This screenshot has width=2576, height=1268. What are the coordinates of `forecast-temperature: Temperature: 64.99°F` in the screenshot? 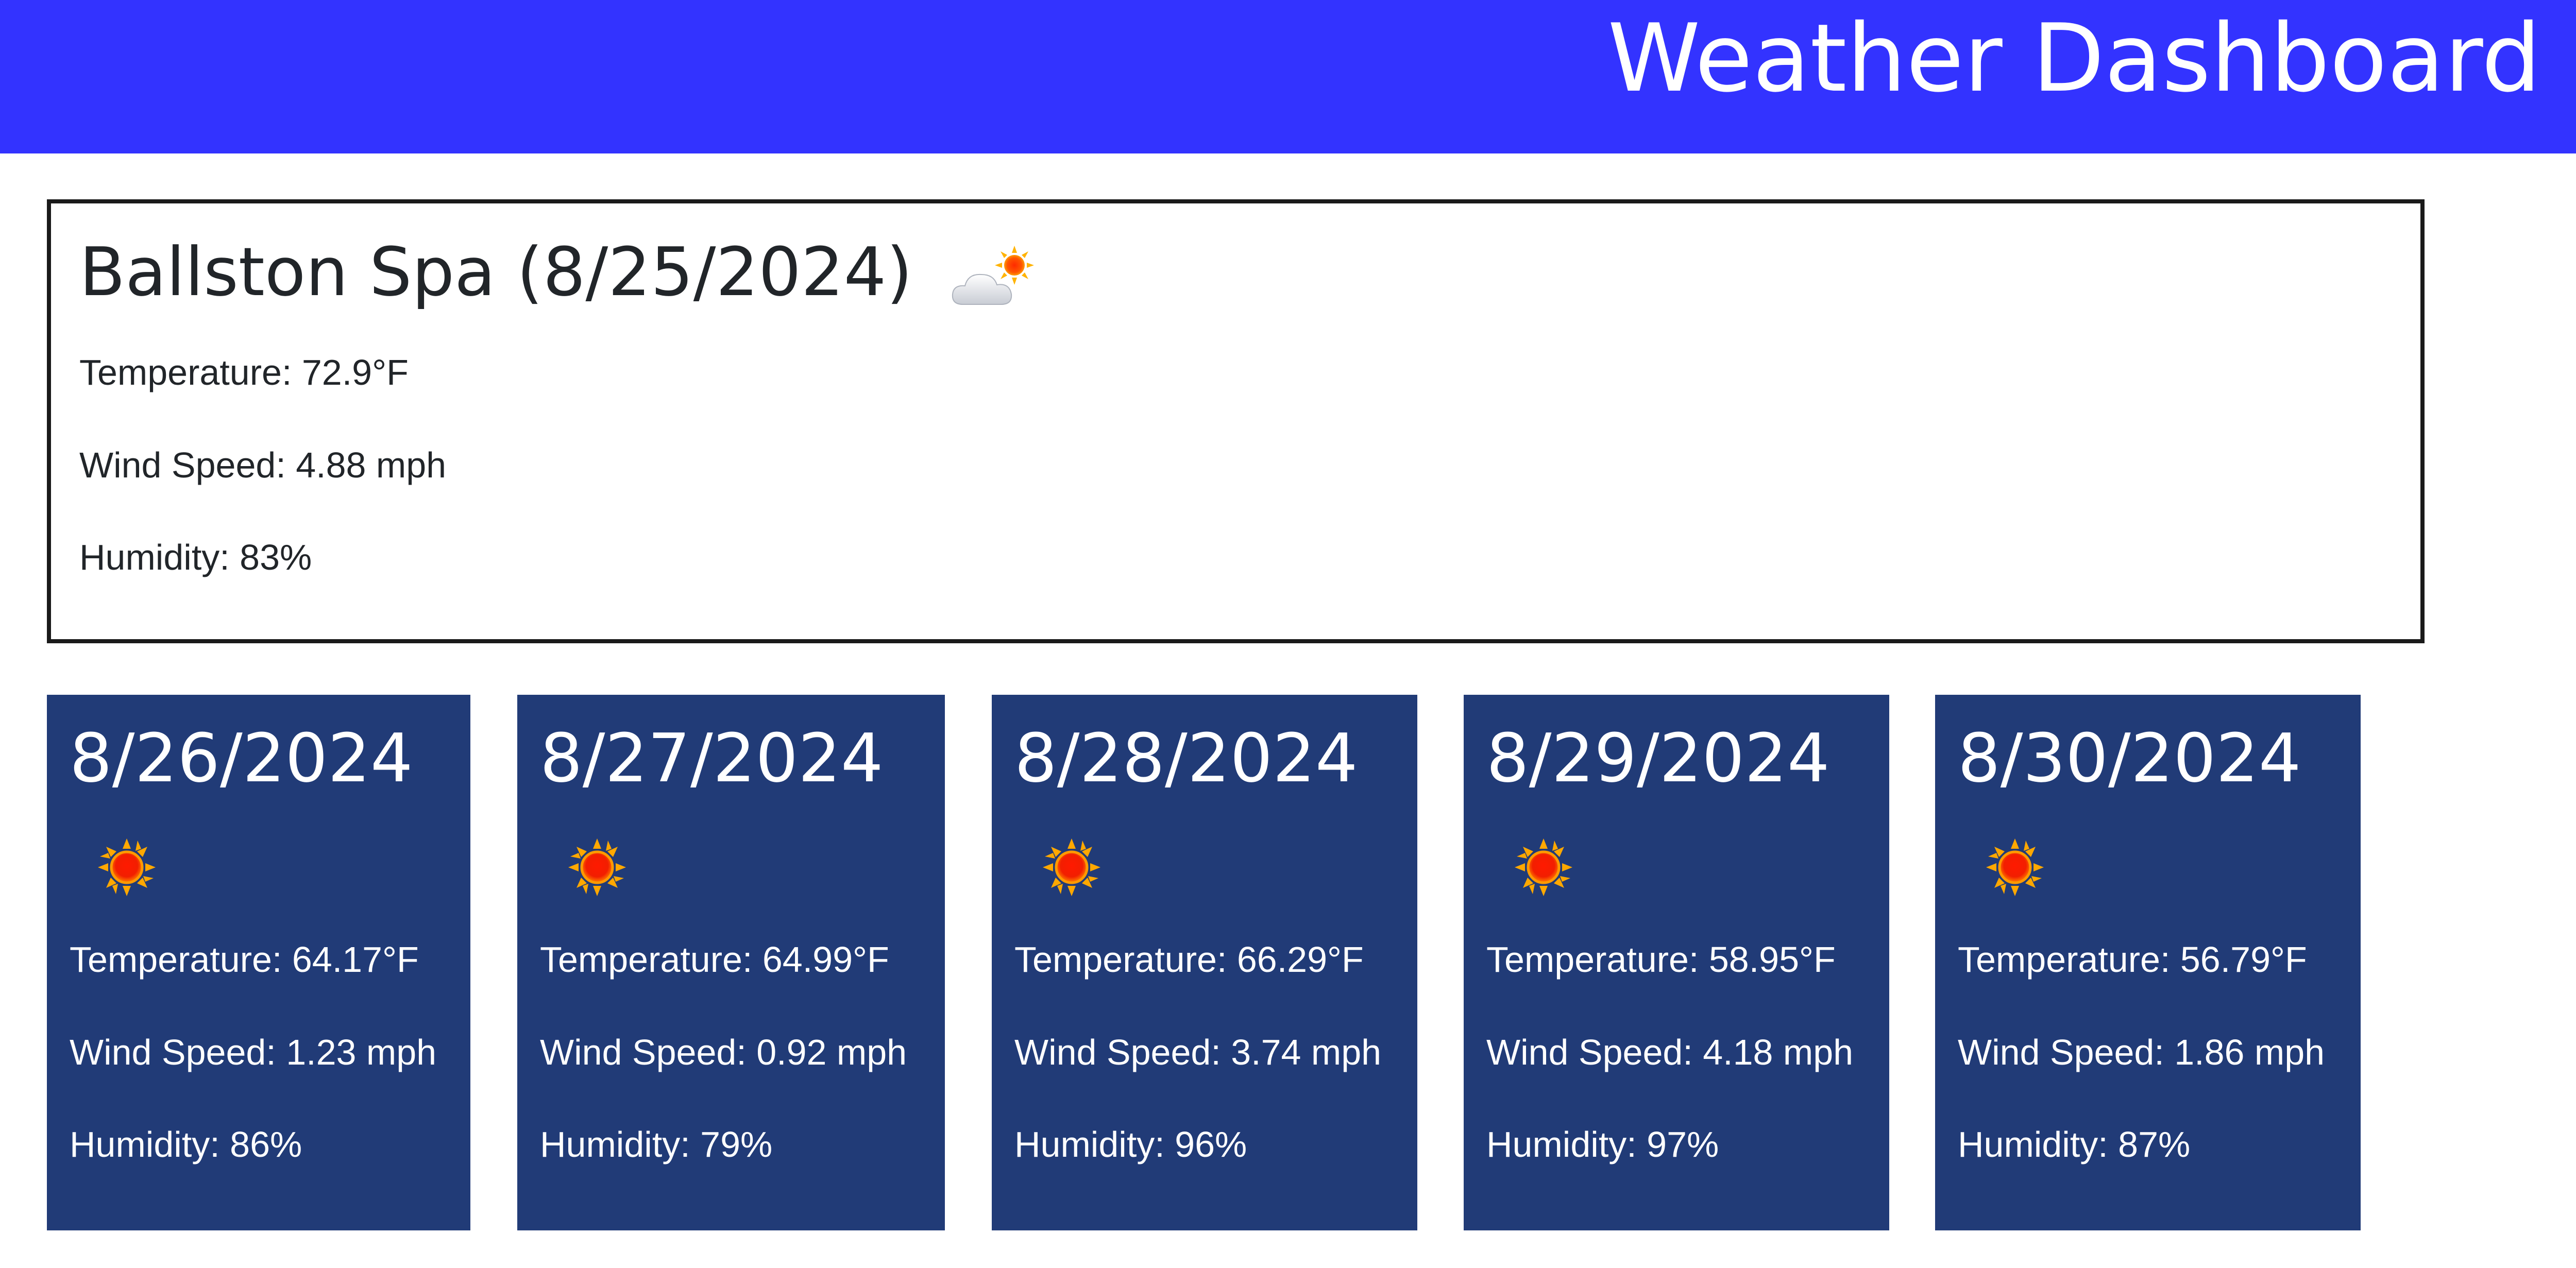 It's located at (714, 959).